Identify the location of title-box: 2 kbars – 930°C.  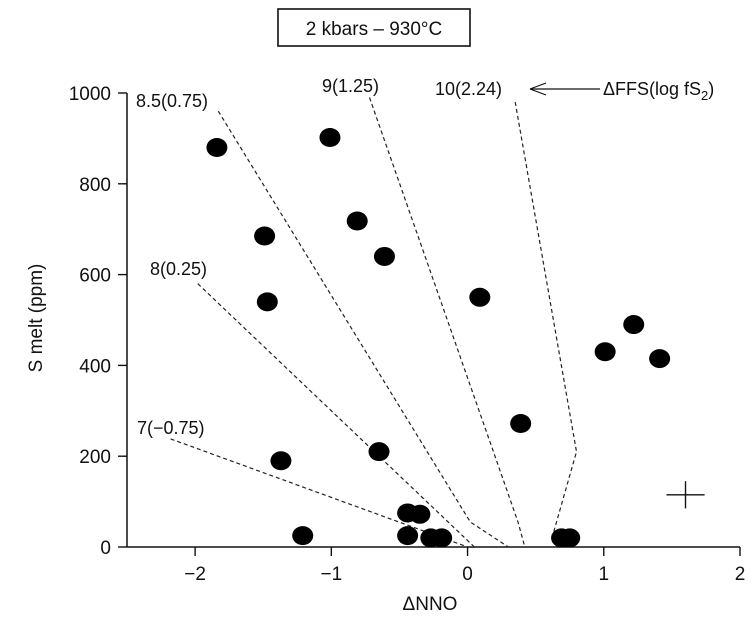
(374, 27).